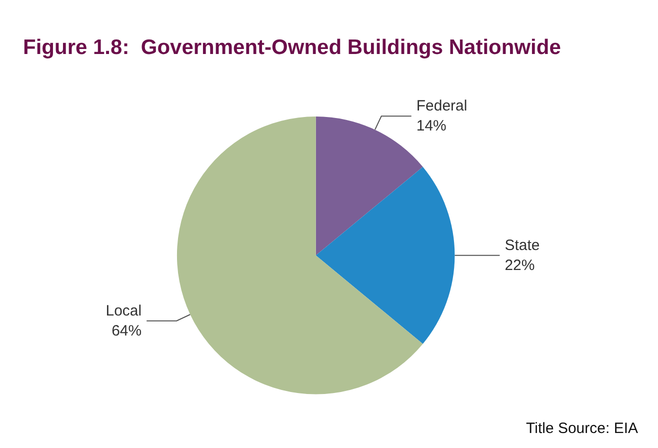 This screenshot has width=658, height=448. Describe the element at coordinates (519, 265) in the screenshot. I see `data-label: 22%` at that location.